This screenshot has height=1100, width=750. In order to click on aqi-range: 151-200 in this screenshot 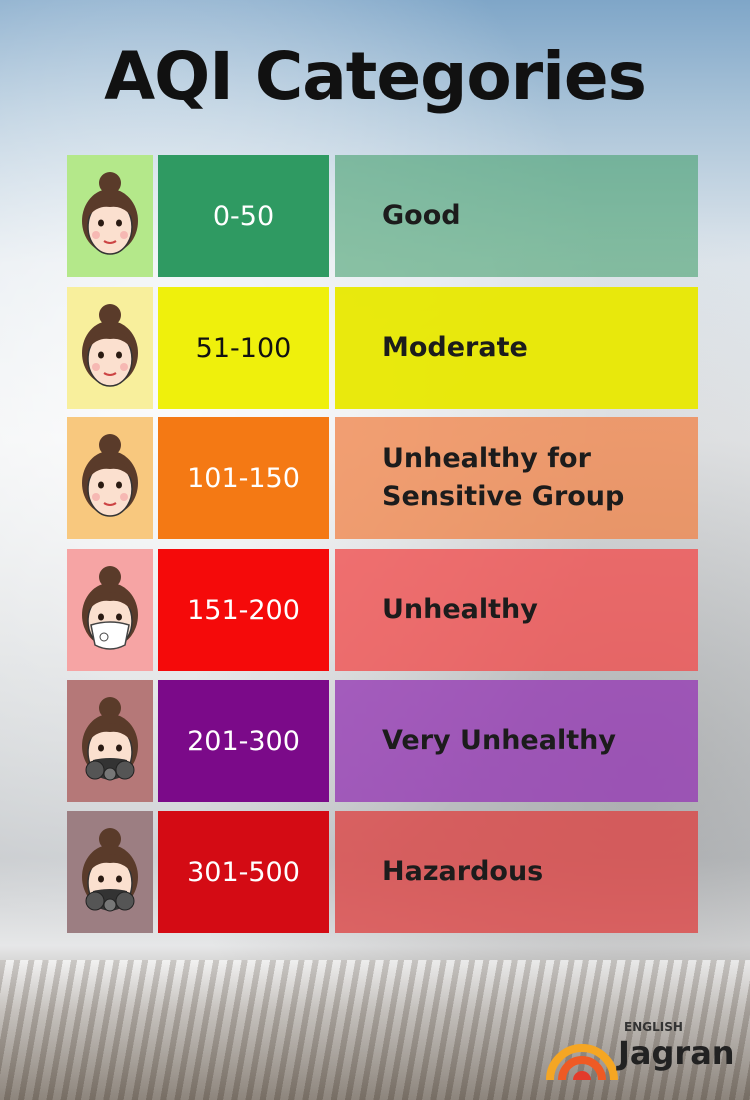, I will do `click(243, 610)`.